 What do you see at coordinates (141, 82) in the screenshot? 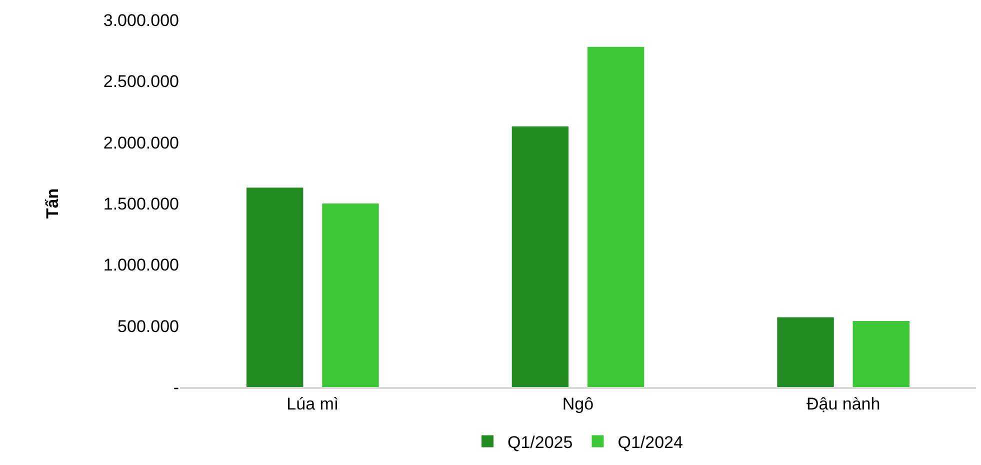
I see `y-tick-label: 2.500.000` at bounding box center [141, 82].